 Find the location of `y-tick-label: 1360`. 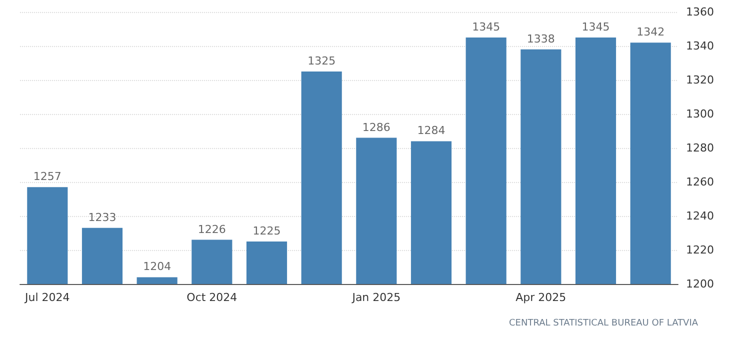

y-tick-label: 1360 is located at coordinates (700, 12).